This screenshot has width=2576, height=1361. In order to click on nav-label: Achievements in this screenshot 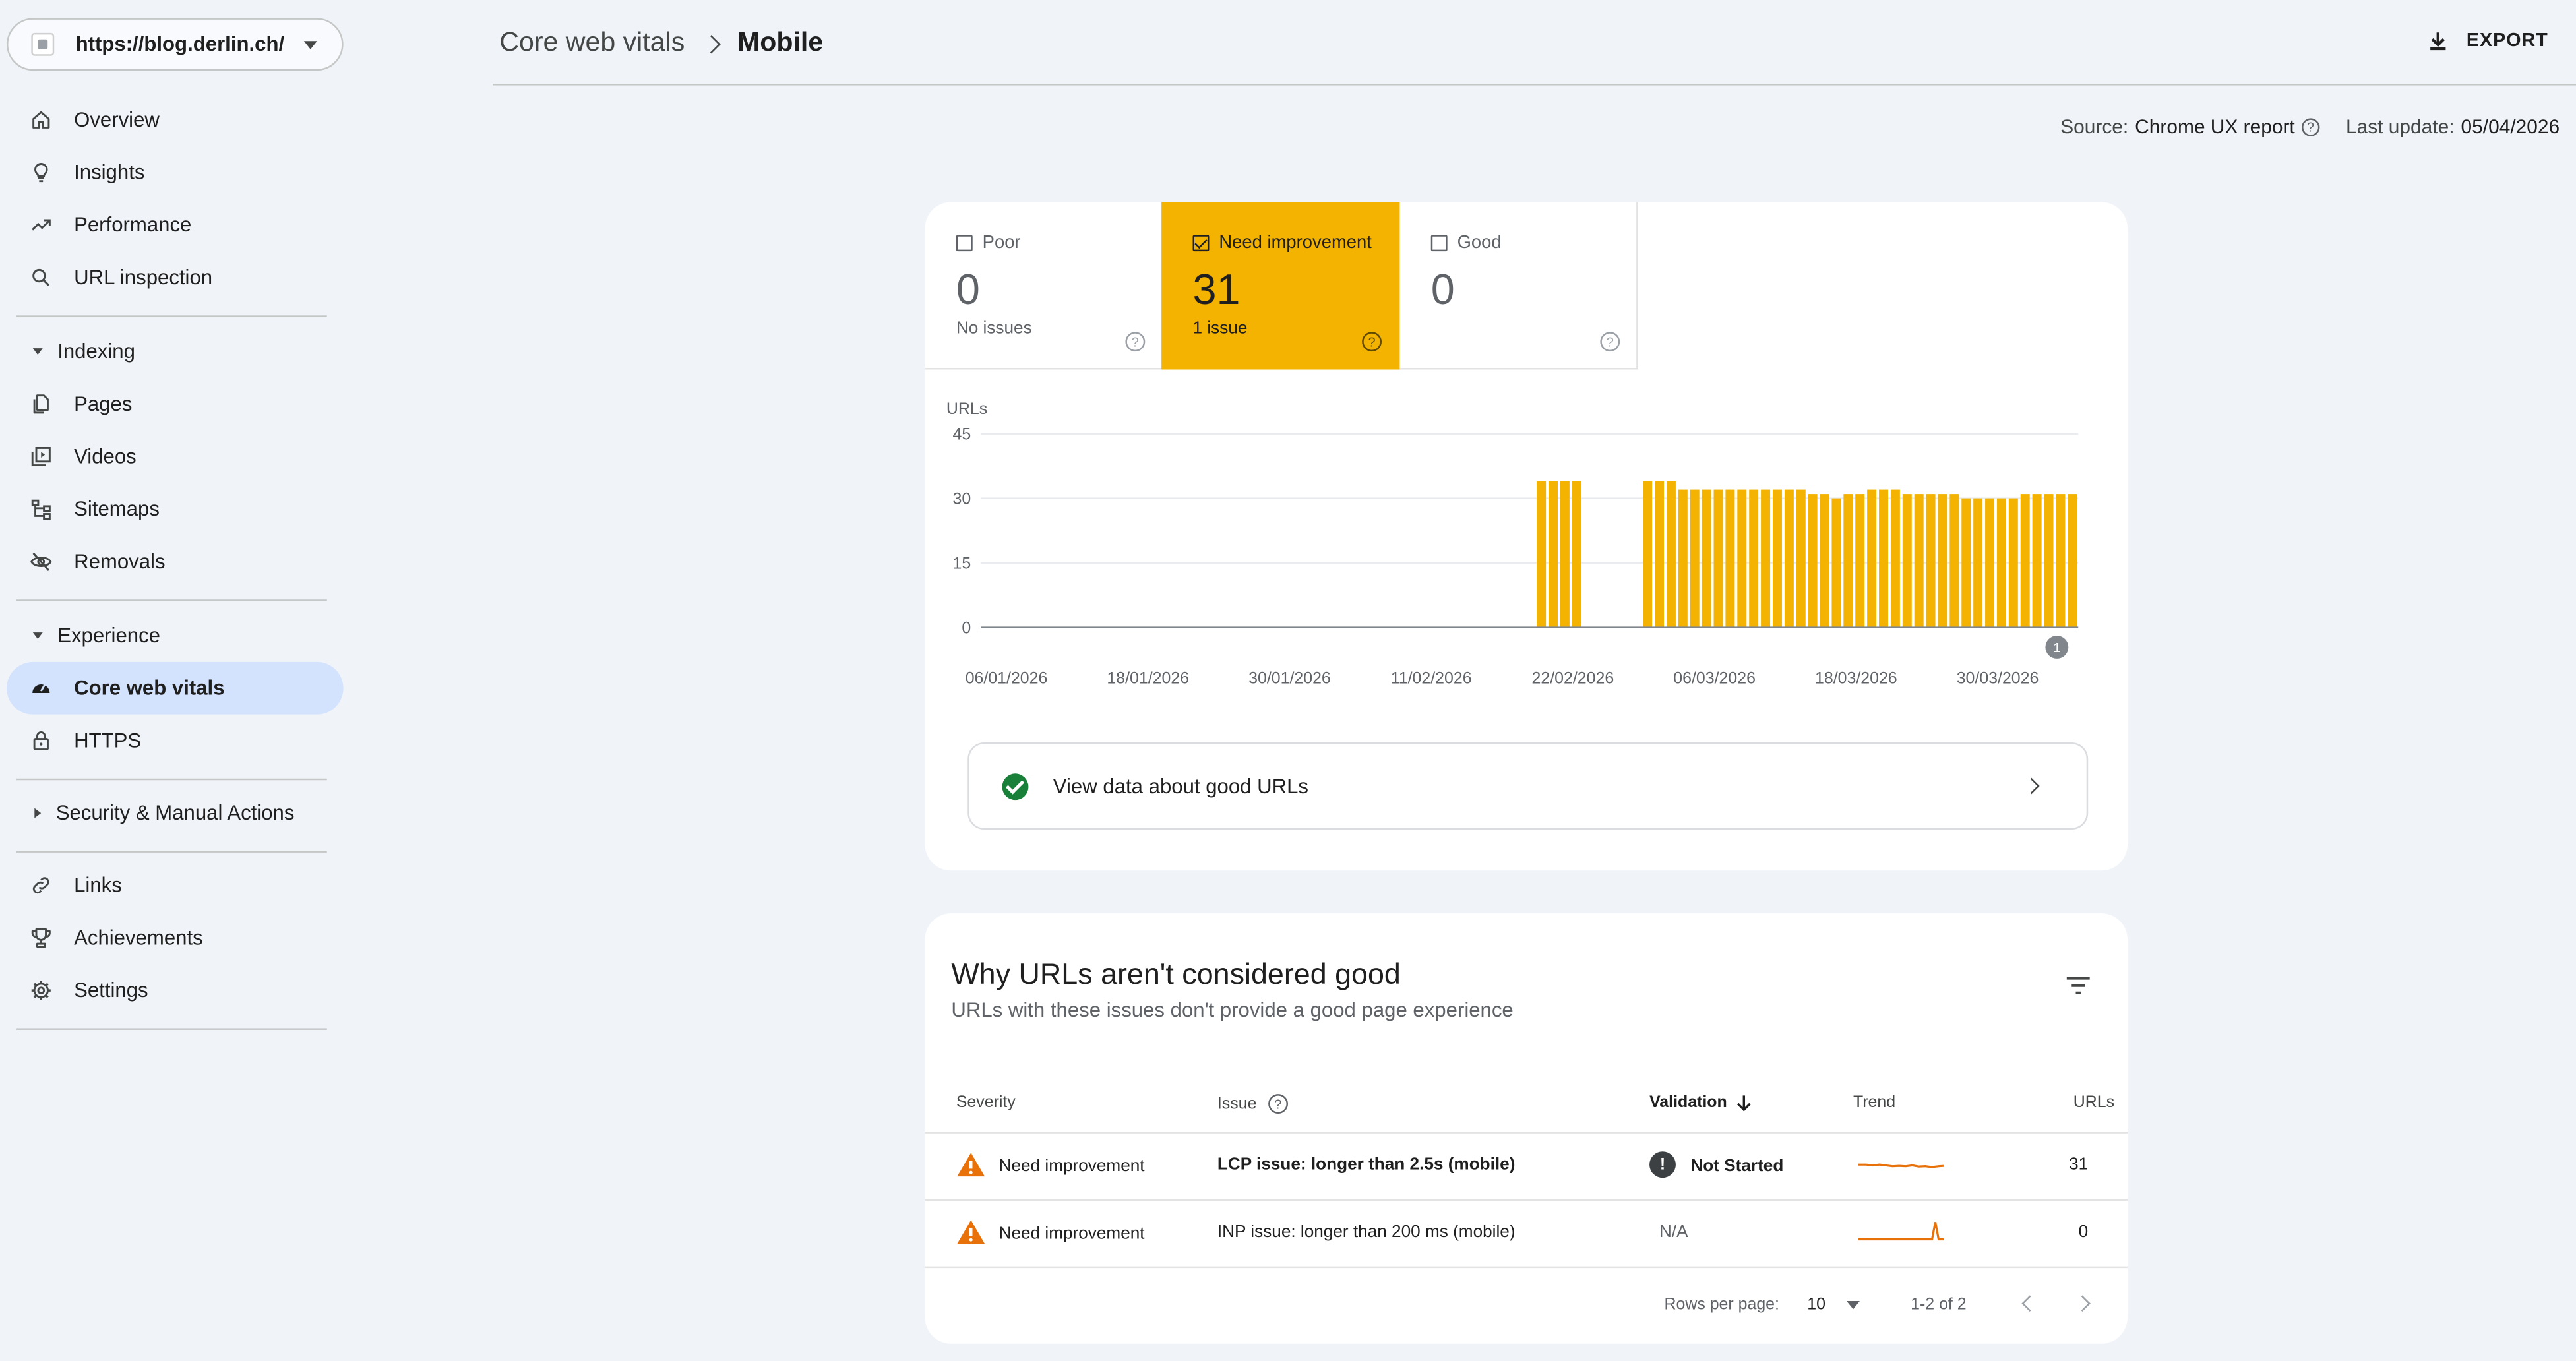, I will do `click(138, 938)`.